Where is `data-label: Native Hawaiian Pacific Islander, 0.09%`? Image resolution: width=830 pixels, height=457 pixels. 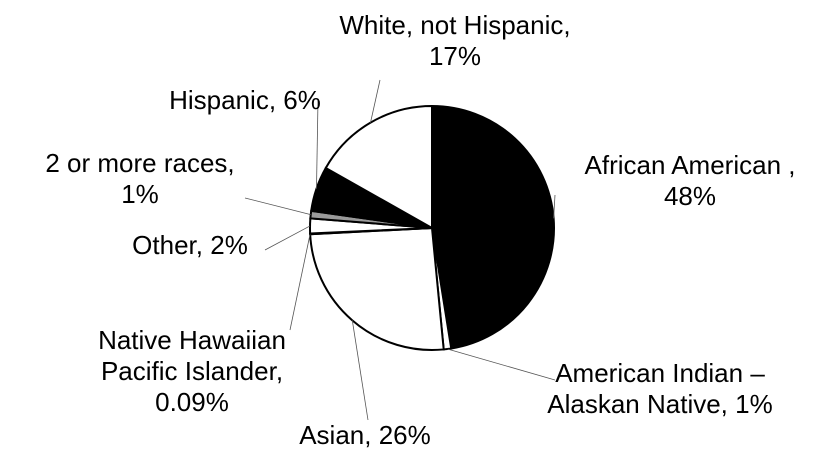
data-label: Native Hawaiian Pacific Islander, 0.09% is located at coordinates (192, 371).